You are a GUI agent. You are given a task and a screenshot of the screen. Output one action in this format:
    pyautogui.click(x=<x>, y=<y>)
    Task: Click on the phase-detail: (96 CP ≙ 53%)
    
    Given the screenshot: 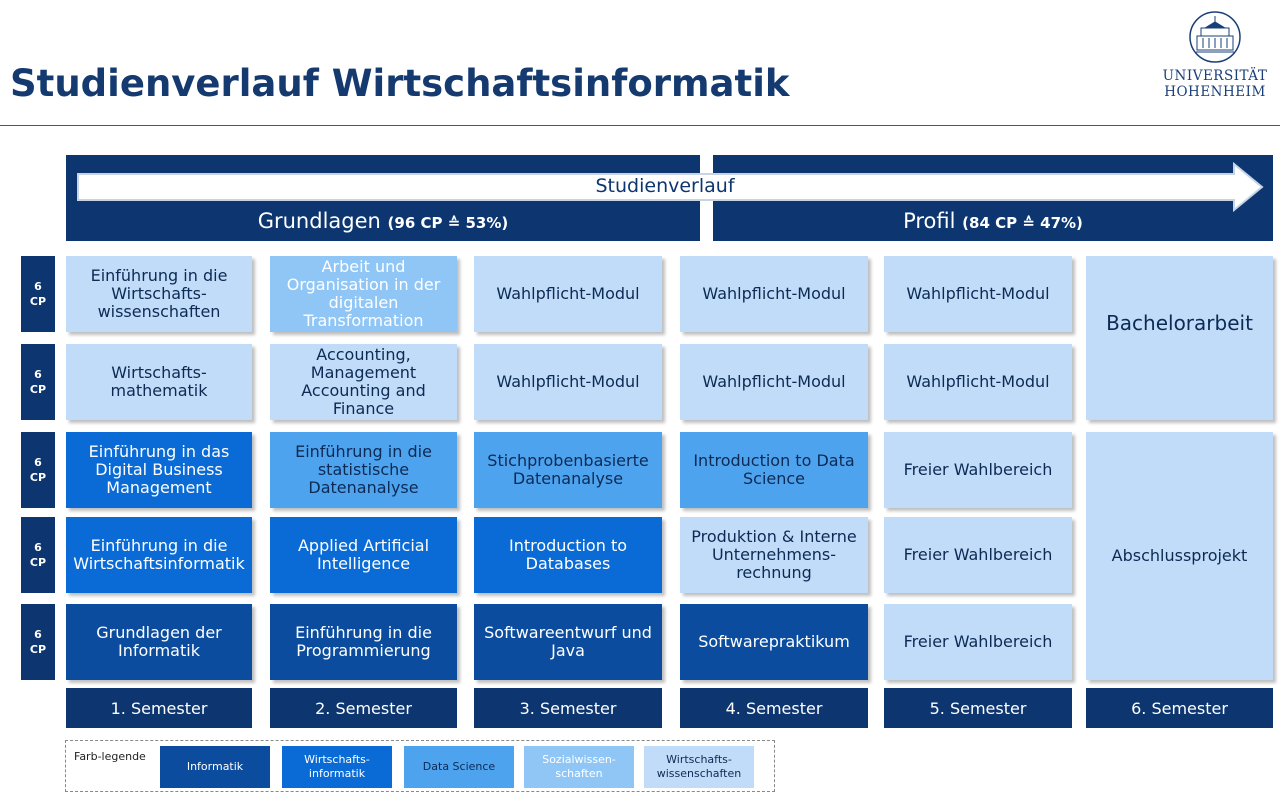 What is the action you would take?
    pyautogui.click(x=448, y=223)
    